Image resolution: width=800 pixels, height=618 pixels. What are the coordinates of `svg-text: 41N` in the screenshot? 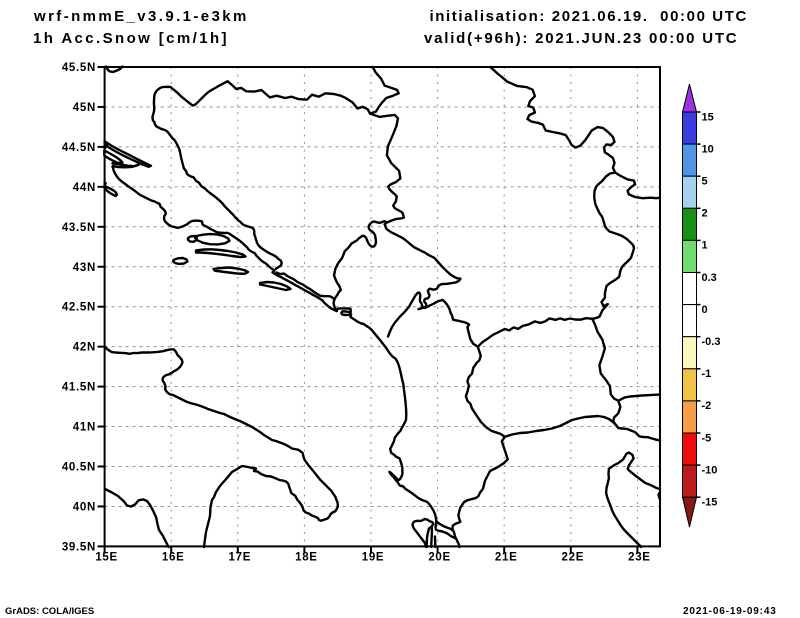 It's located at (84, 428).